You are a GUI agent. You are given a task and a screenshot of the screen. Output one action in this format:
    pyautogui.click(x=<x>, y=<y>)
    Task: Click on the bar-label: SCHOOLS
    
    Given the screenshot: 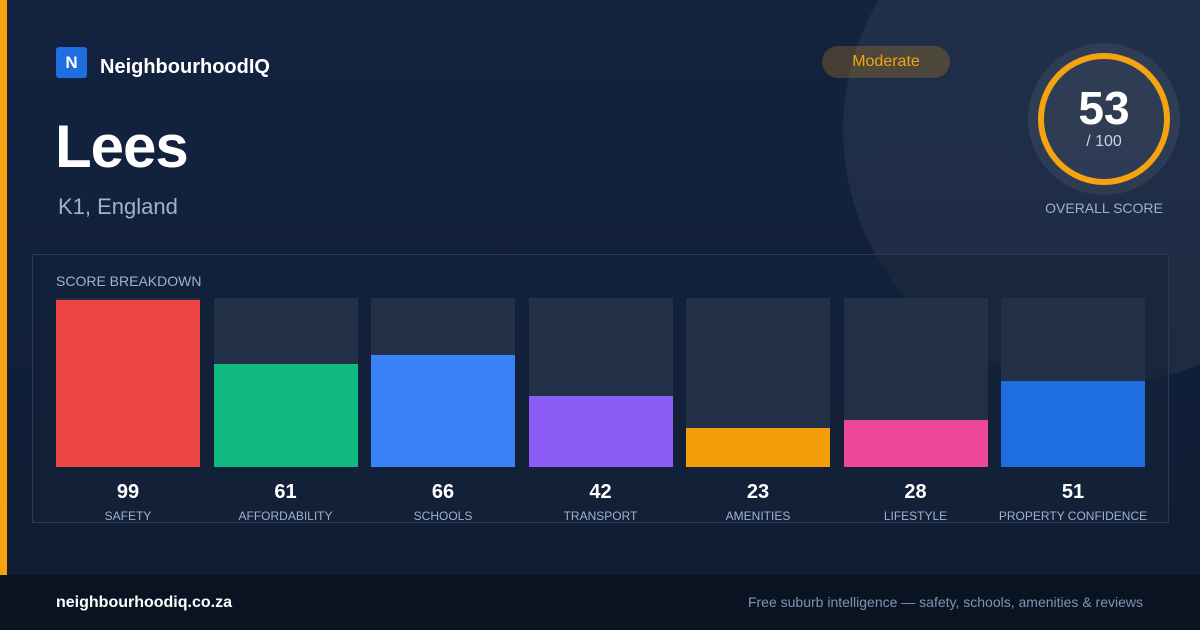 What is the action you would take?
    pyautogui.click(x=443, y=516)
    